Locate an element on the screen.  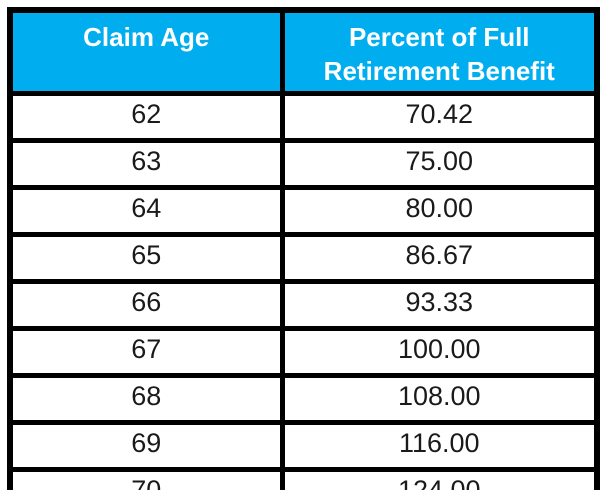
table-row: 65 86.67 is located at coordinates (303, 258).